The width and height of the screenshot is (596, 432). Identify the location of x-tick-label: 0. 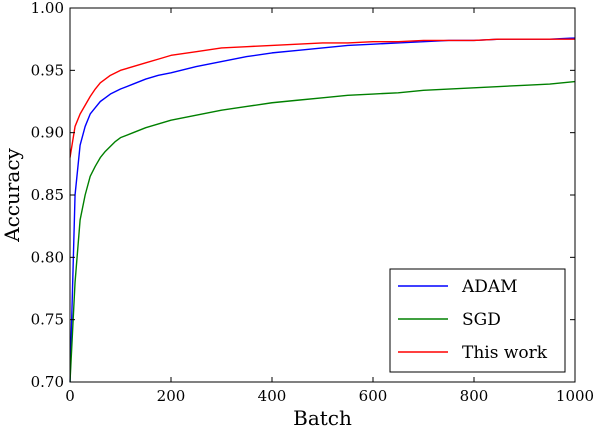
(70, 396).